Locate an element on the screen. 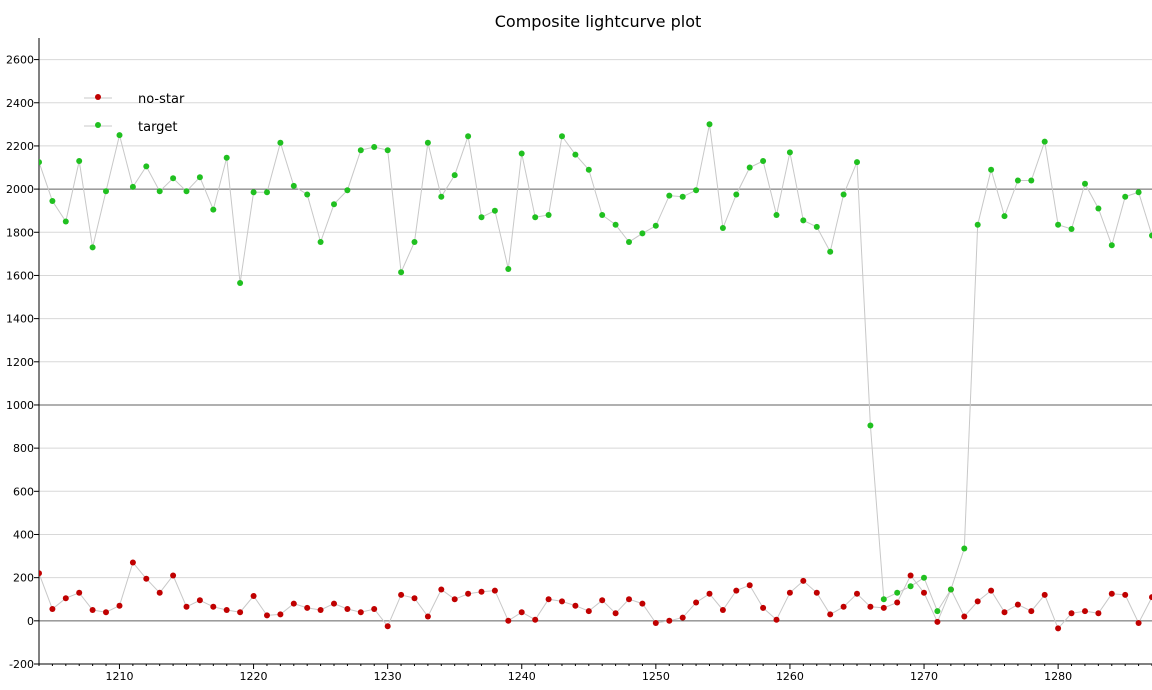  y-tick-label: -200 is located at coordinates (21, 664).